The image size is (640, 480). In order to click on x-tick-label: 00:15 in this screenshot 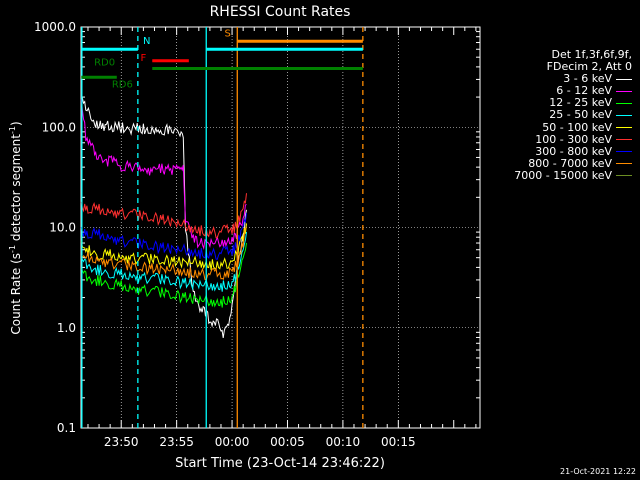, I will do `click(398, 442)`.